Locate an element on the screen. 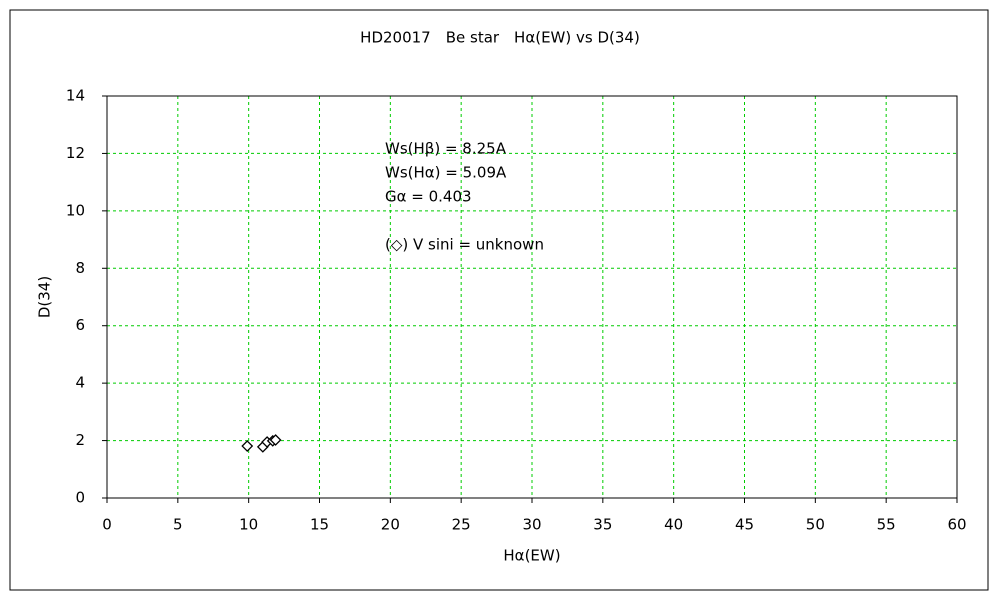  x-tick-label: 15 is located at coordinates (319, 525).